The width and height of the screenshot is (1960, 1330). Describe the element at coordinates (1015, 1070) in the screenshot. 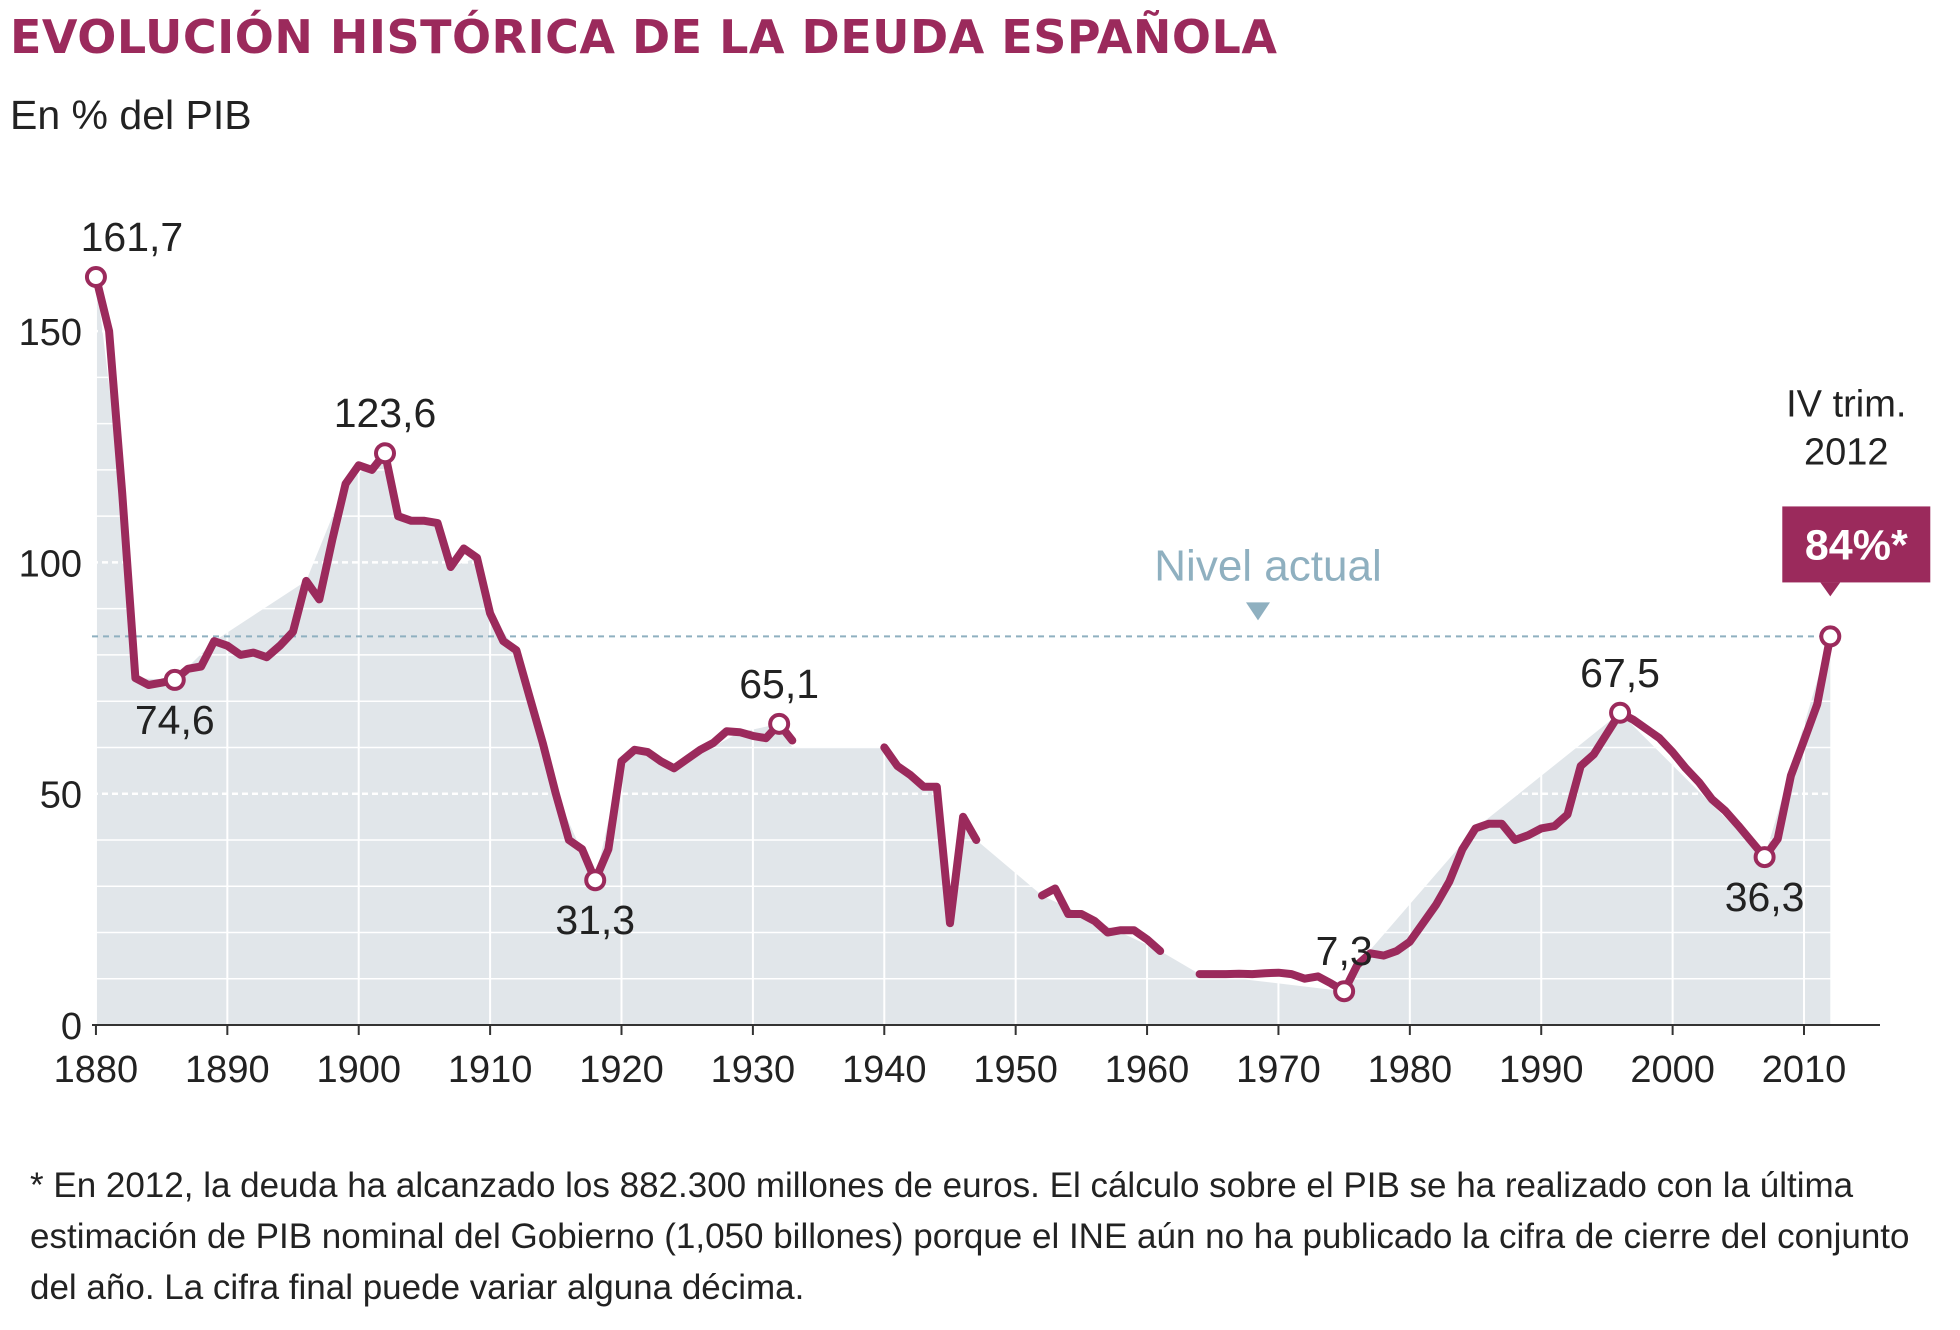

I see `x-tick-label-1950: 1950` at that location.